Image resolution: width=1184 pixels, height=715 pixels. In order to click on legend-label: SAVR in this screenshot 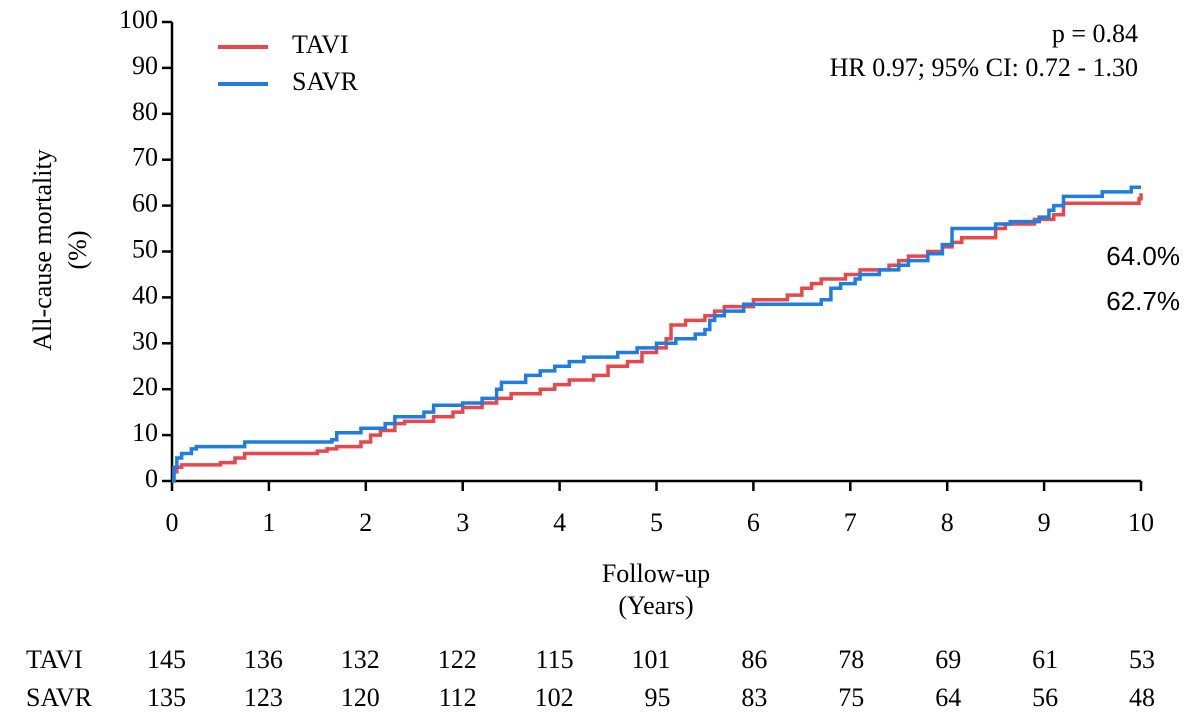, I will do `click(325, 81)`.